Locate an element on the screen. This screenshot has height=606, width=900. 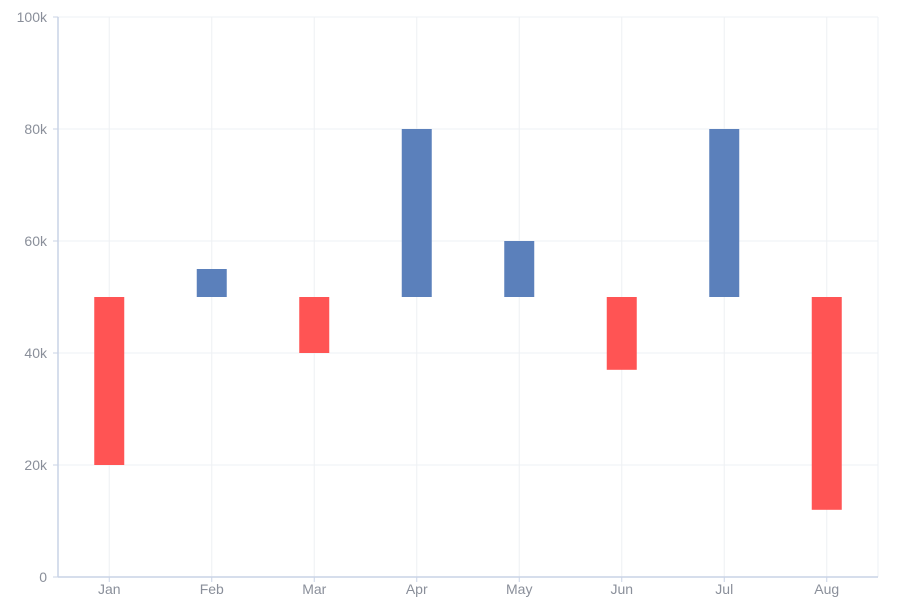
bar-mar is located at coordinates (314, 325).